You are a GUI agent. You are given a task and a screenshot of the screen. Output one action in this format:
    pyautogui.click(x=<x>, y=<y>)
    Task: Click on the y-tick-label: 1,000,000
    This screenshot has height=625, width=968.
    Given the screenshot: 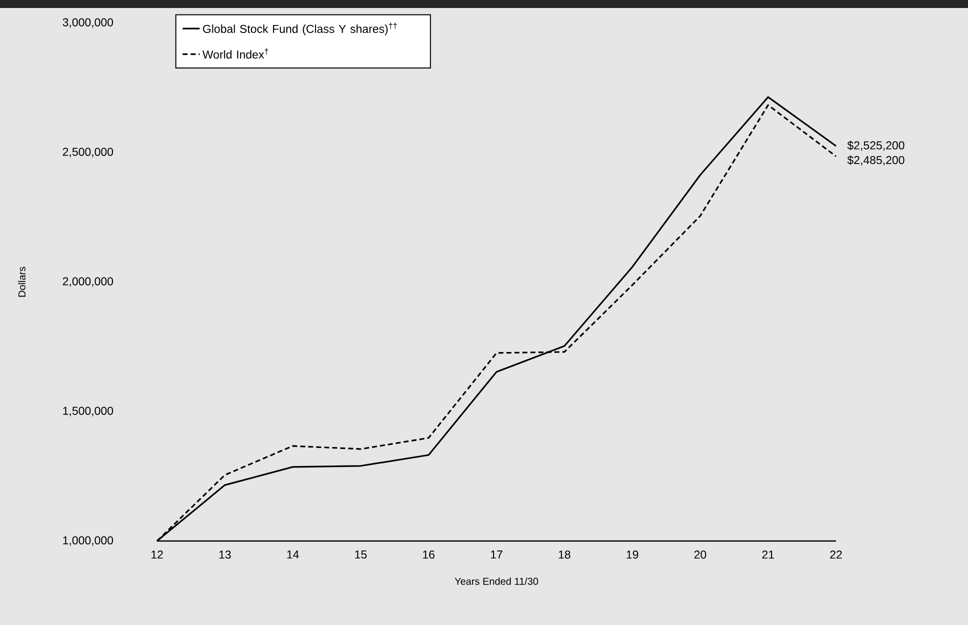 What is the action you would take?
    pyautogui.click(x=88, y=541)
    